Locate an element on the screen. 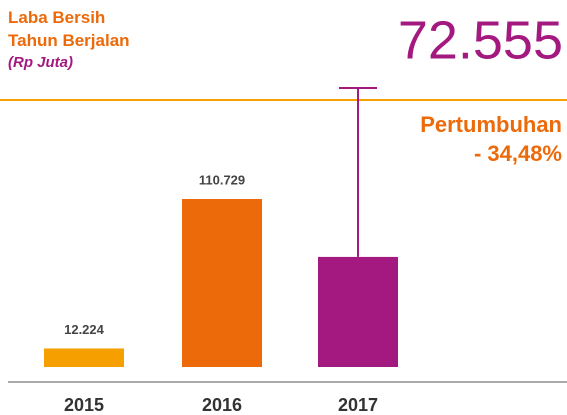 The width and height of the screenshot is (567, 415). value-label: 72.555 is located at coordinates (480, 40).